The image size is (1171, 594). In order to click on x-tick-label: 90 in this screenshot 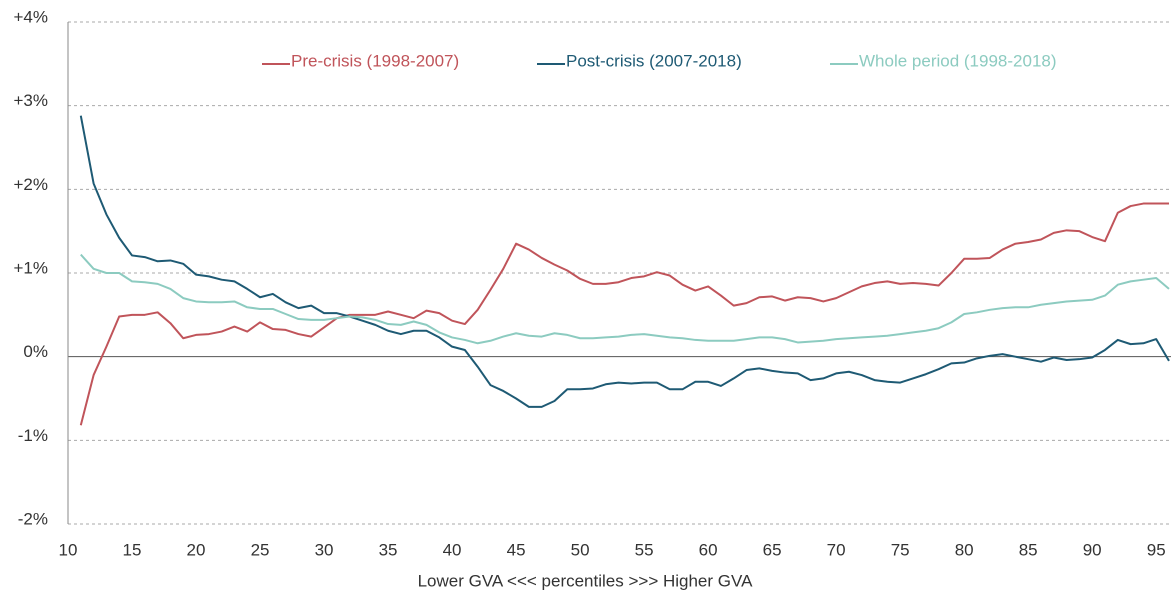, I will do `click(1092, 549)`.